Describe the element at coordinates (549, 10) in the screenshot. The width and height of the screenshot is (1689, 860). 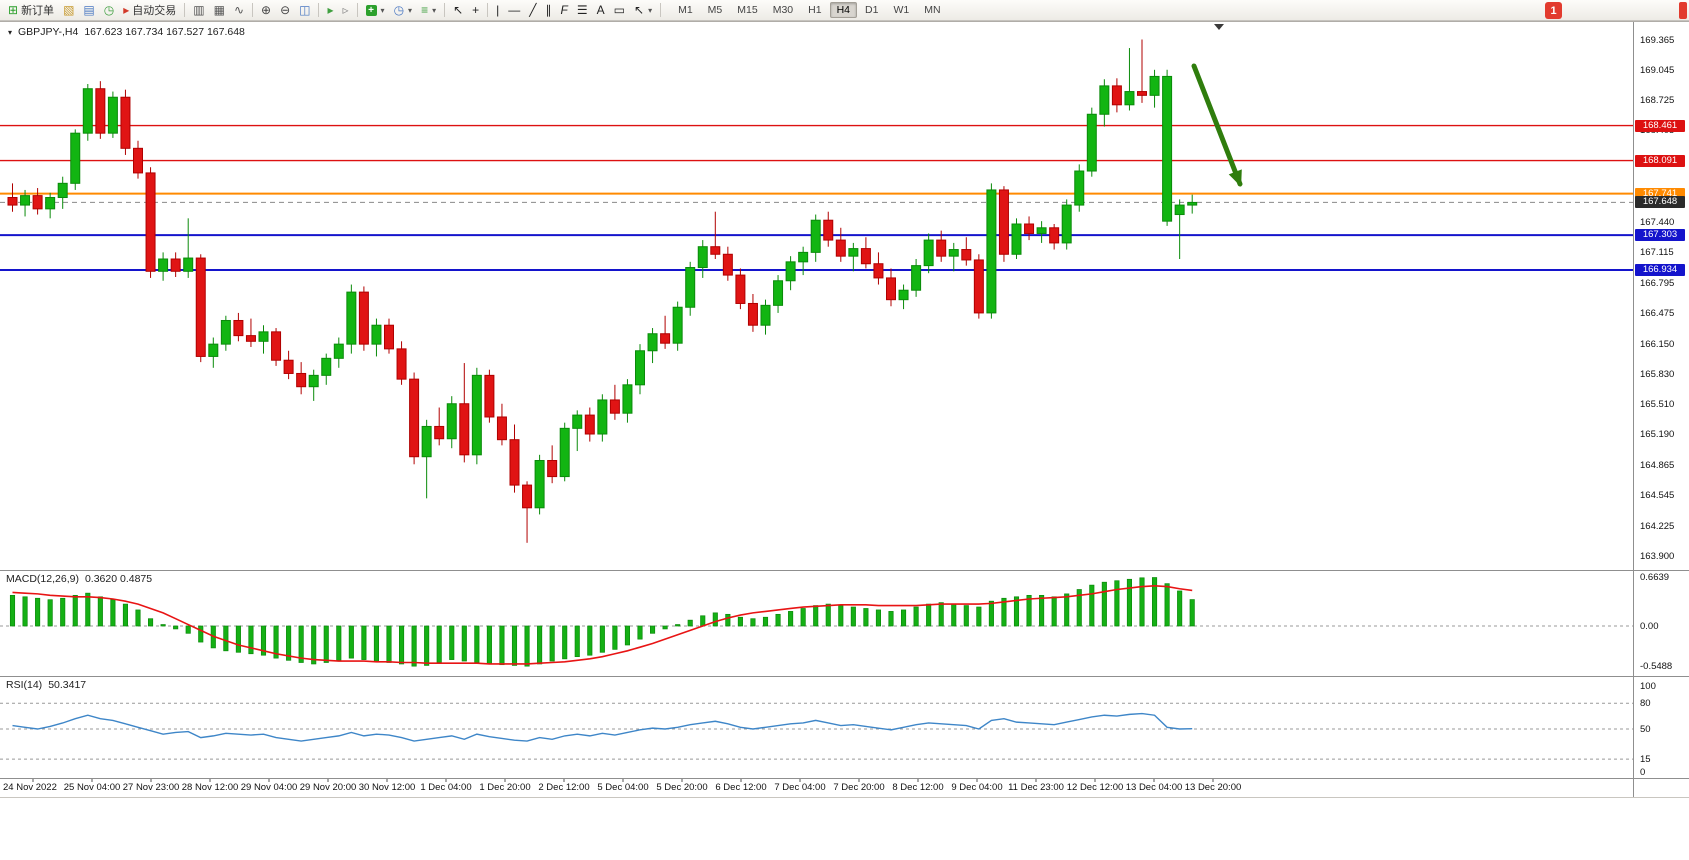
I see `channel-tool-button: ∥` at that location.